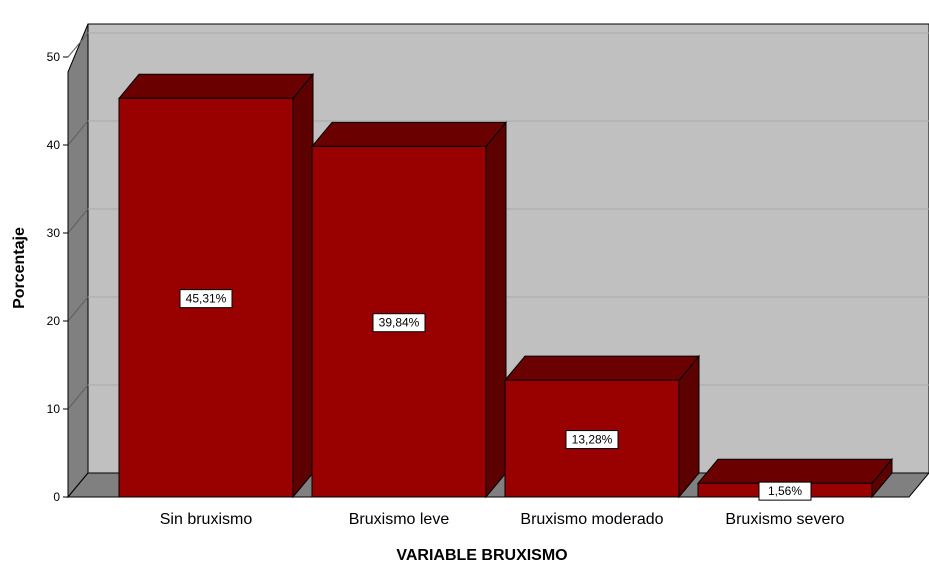  Describe the element at coordinates (19, 268) in the screenshot. I see `y-axis-title: Porcentaje` at that location.